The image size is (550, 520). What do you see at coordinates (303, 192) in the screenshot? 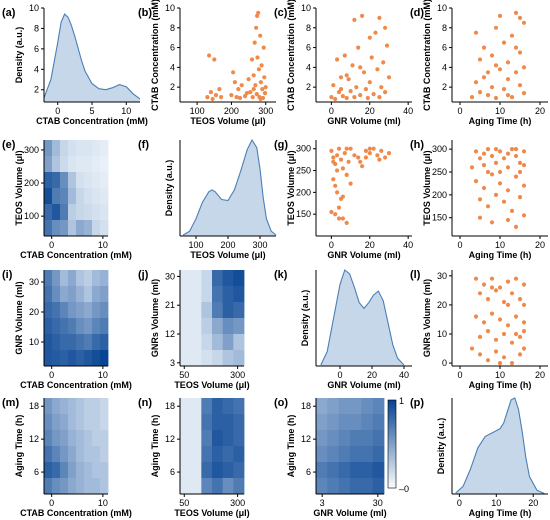
I see `y-tick-label: 200` at bounding box center [303, 192].